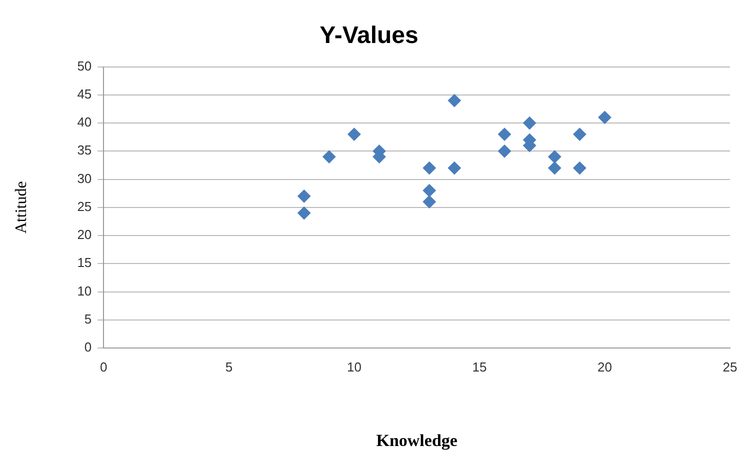 This screenshot has width=748, height=462. Describe the element at coordinates (229, 366) in the screenshot. I see `x-tick-label: 5` at that location.